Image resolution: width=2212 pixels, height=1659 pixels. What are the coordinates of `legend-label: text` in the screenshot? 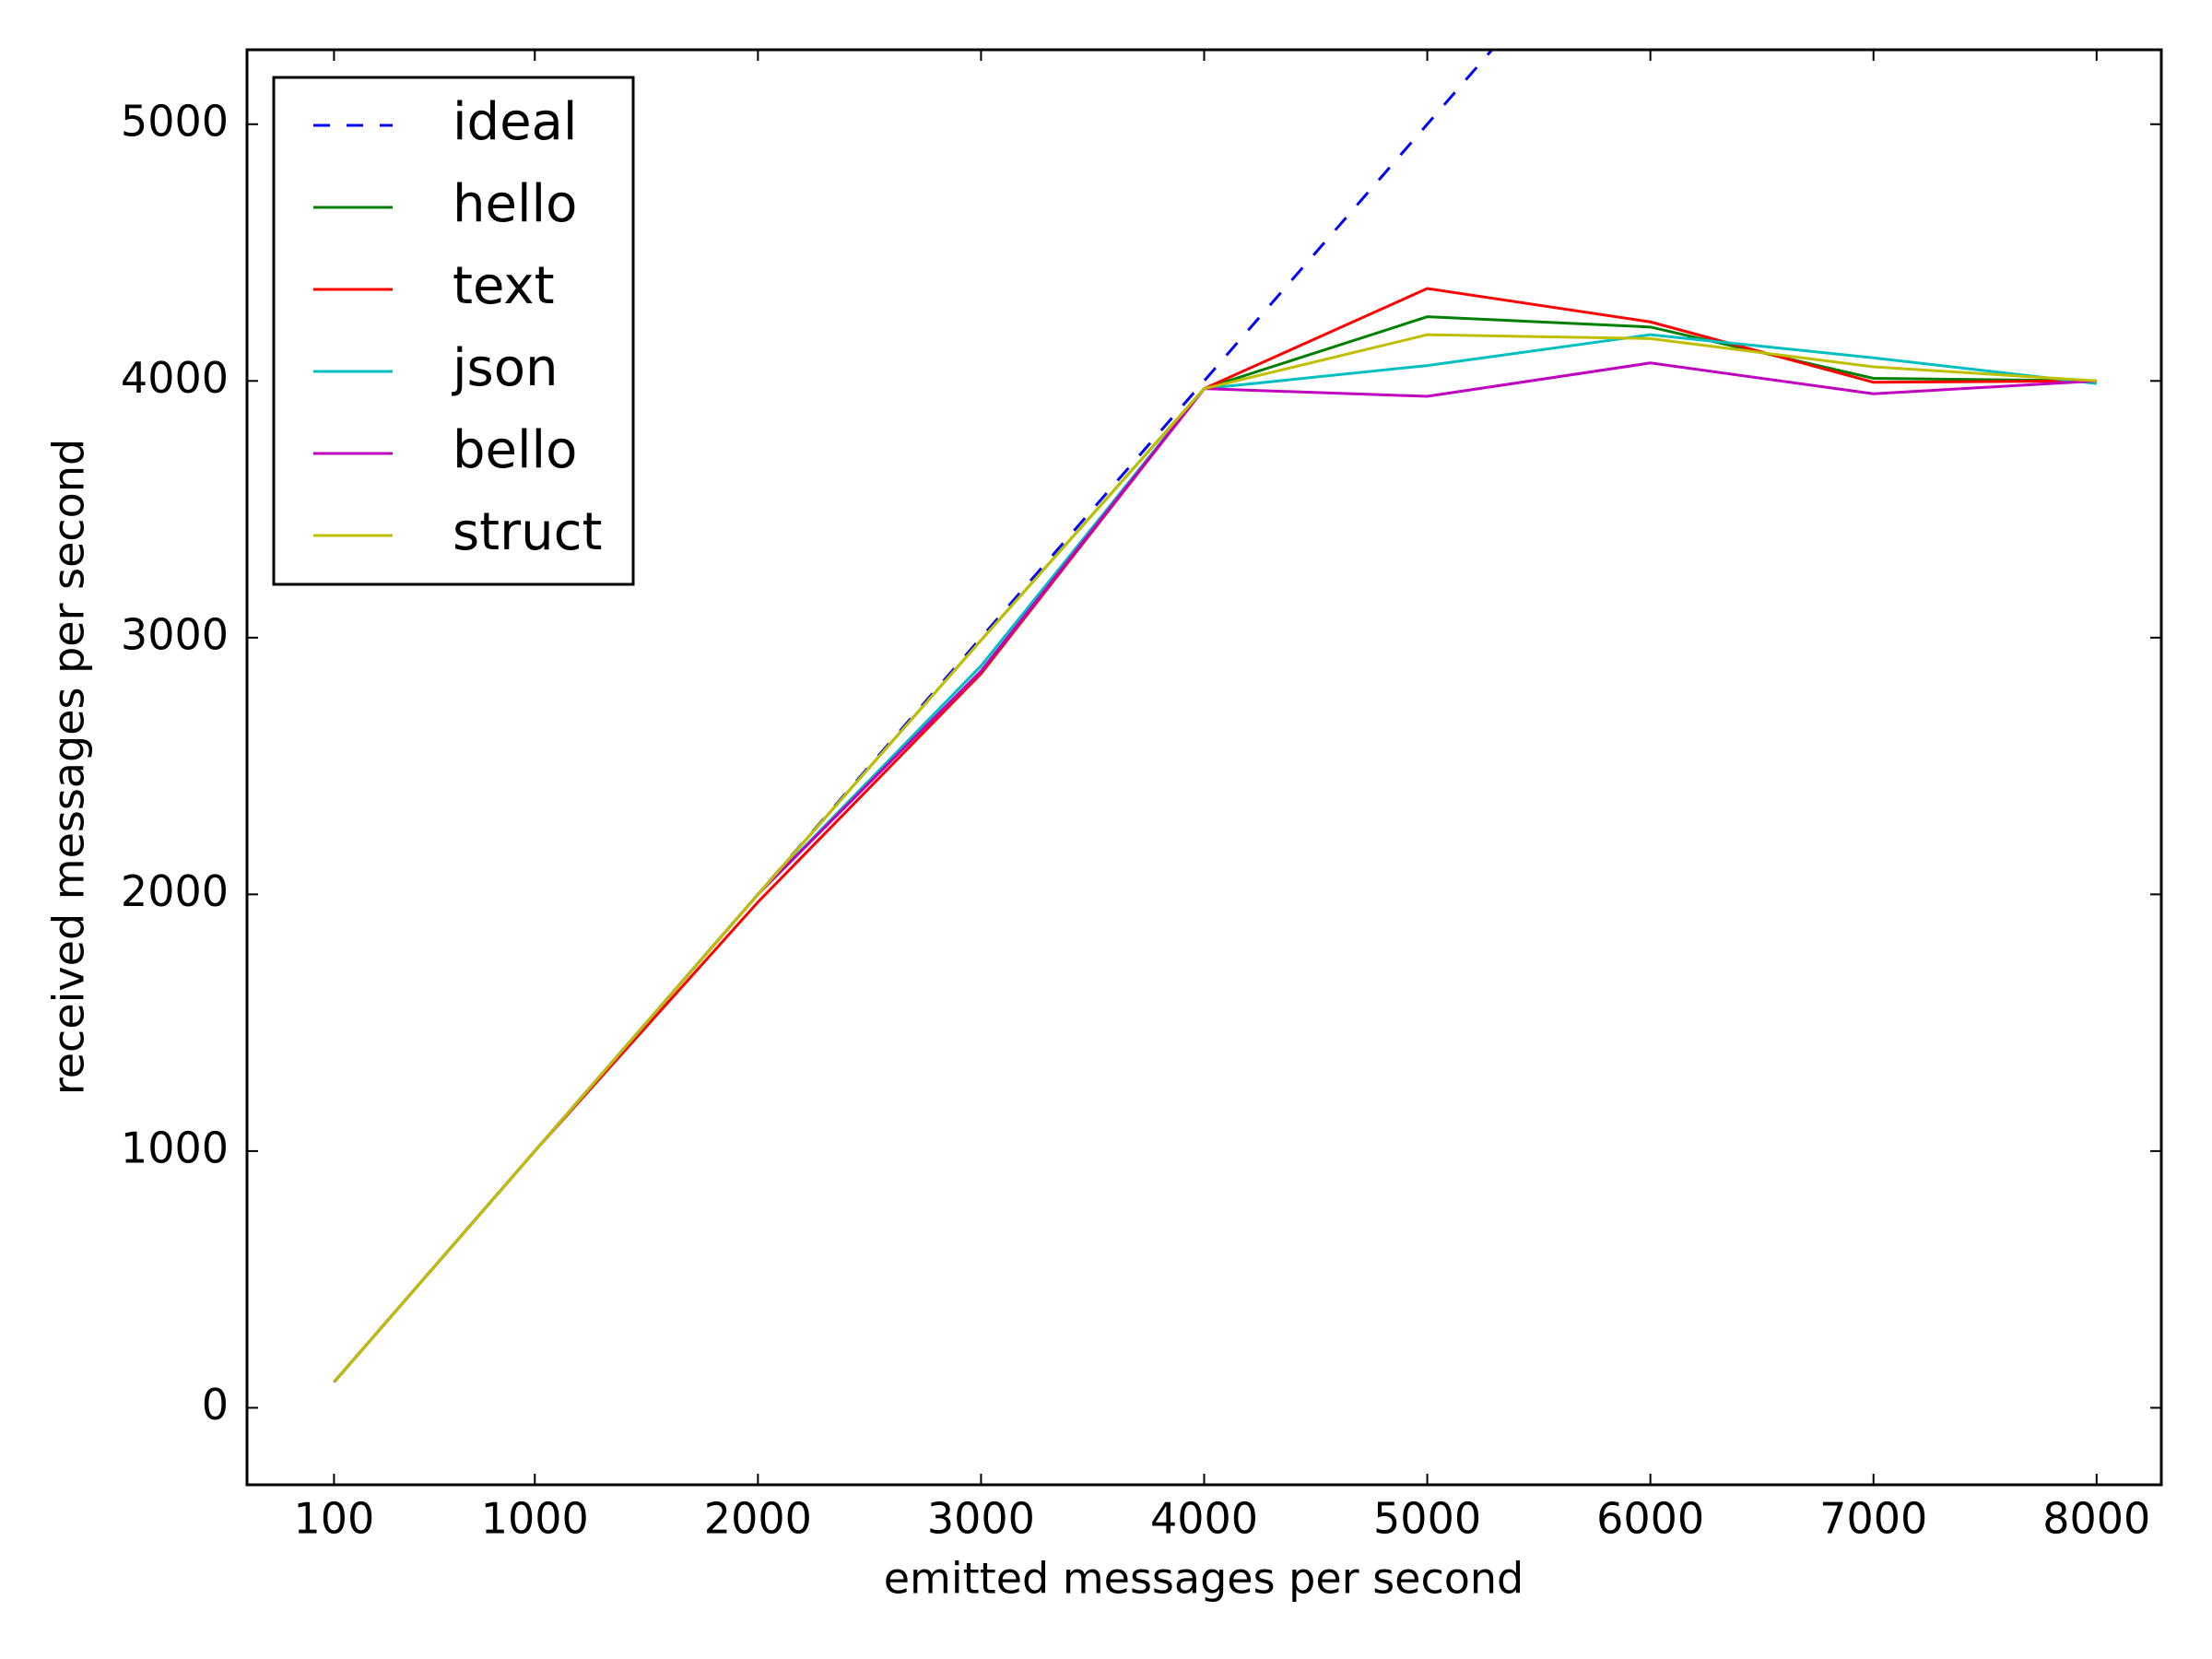 It's located at (504, 286).